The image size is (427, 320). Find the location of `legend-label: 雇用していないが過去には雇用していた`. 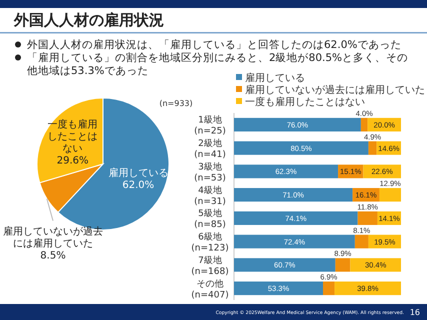

legend-label: 雇用していないが過去には雇用していた is located at coordinates (335, 90).